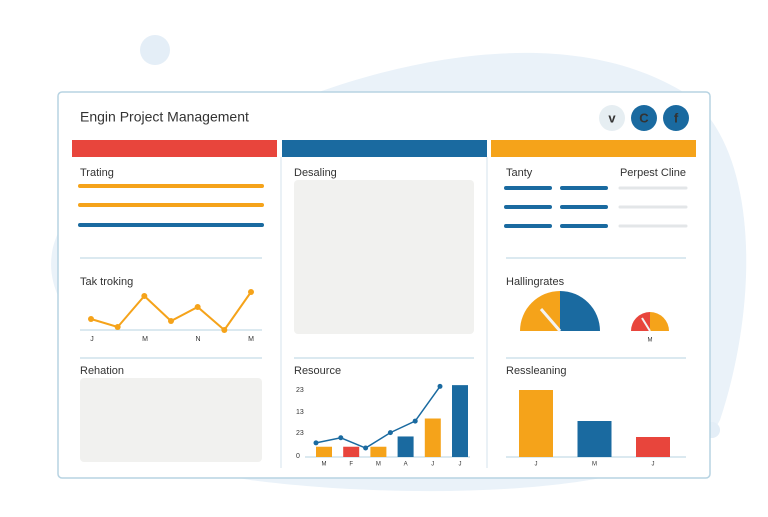 This screenshot has height=517, width=768. I want to click on y-tick-label: 0, so click(298, 456).